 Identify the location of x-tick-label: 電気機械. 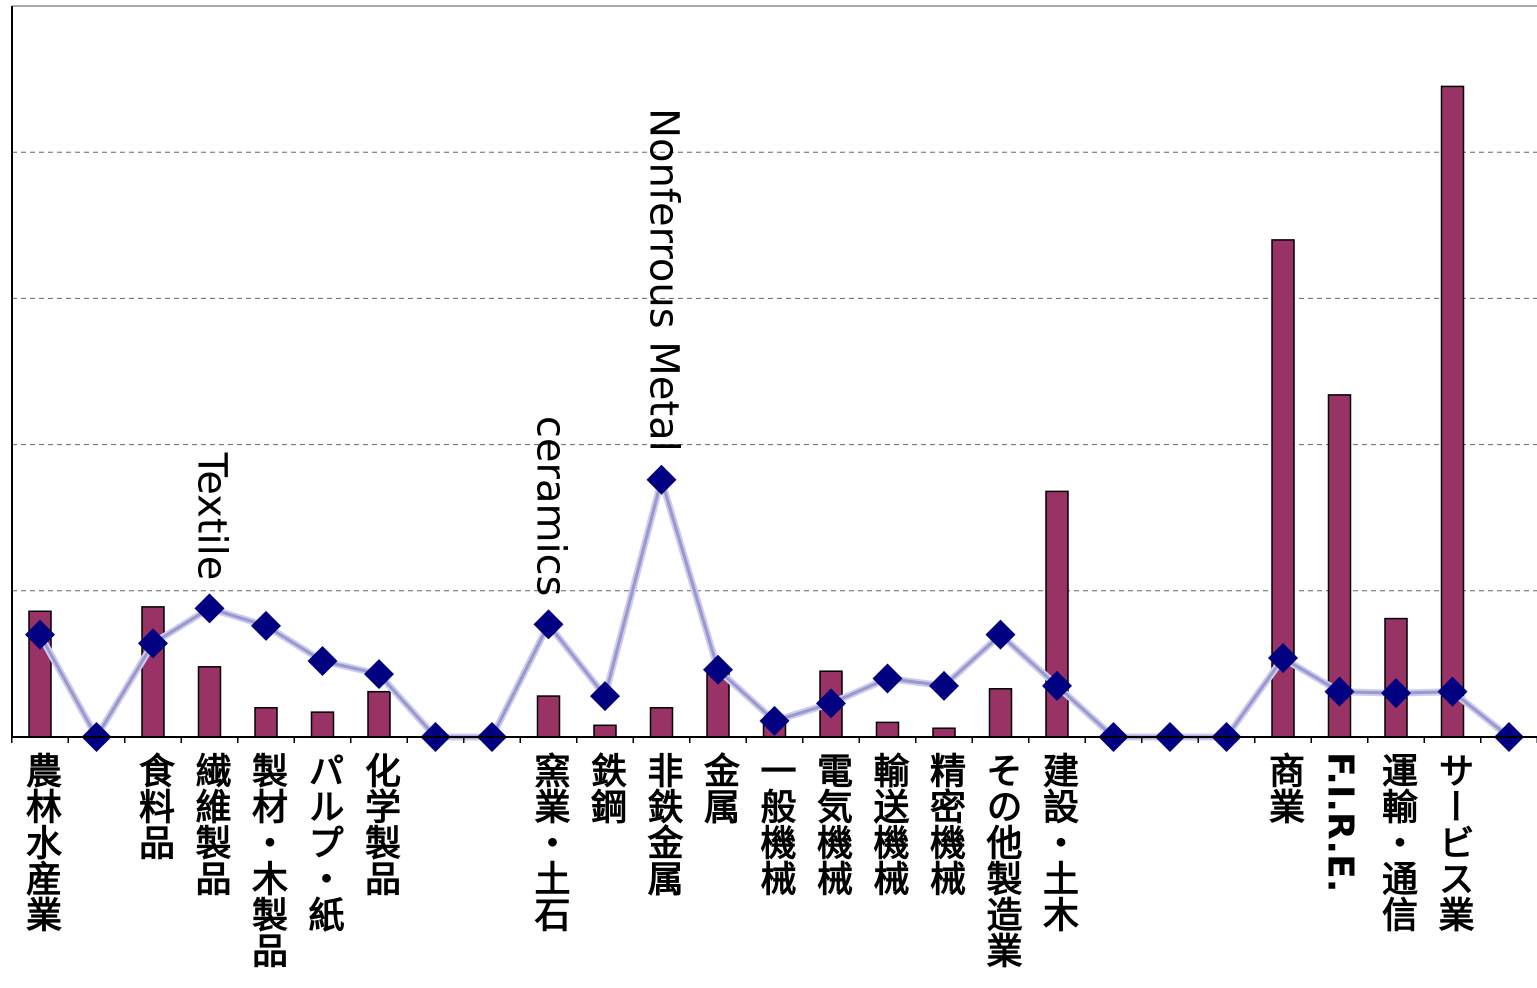
(831, 824).